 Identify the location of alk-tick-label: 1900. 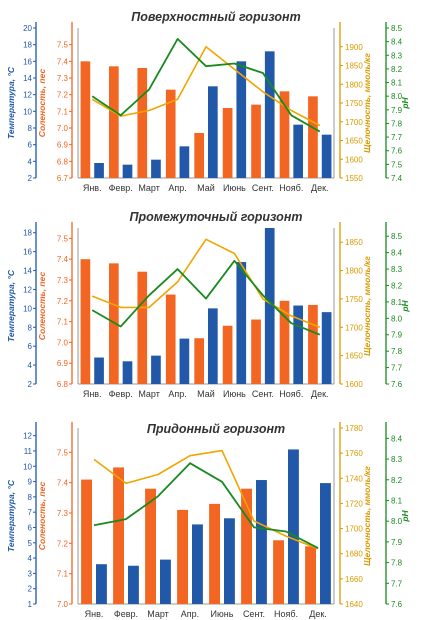
(354, 47).